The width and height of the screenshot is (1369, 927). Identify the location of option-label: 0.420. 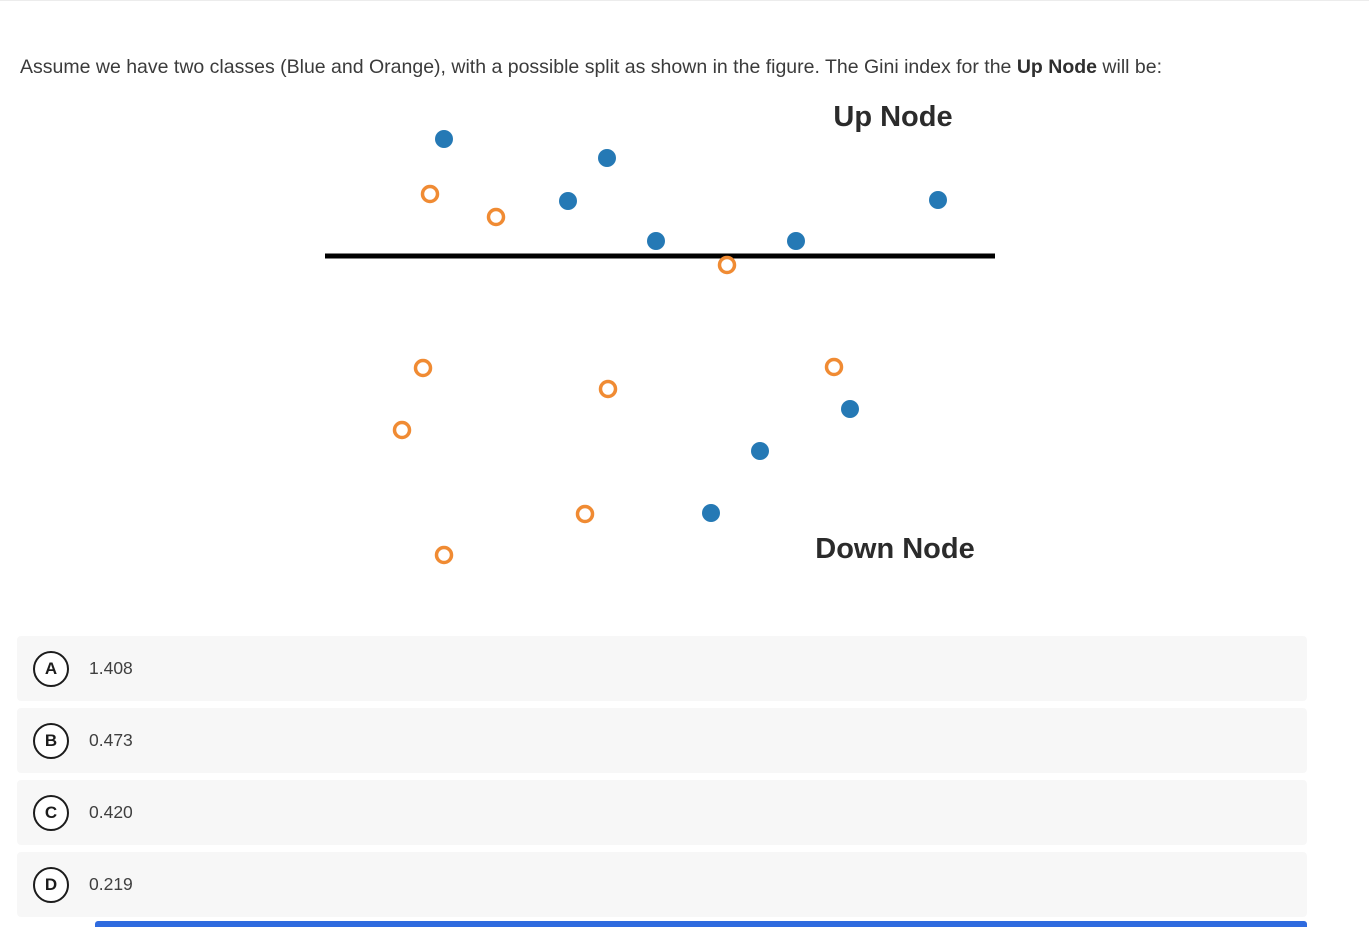
(111, 812).